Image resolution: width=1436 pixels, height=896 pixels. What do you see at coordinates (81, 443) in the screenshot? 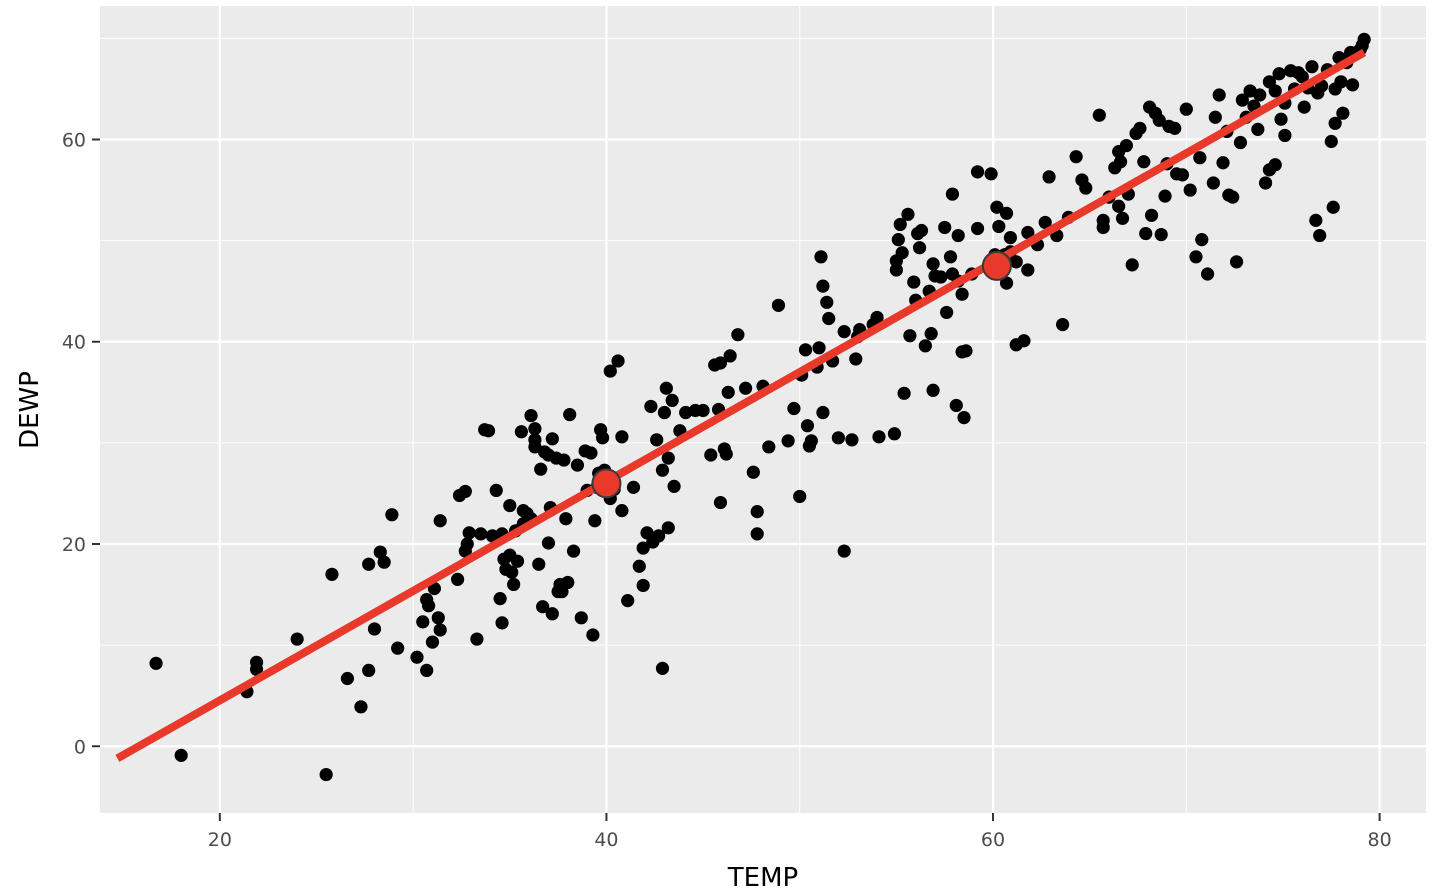
I see `y-axis-ticks: 0 20 40 60` at bounding box center [81, 443].